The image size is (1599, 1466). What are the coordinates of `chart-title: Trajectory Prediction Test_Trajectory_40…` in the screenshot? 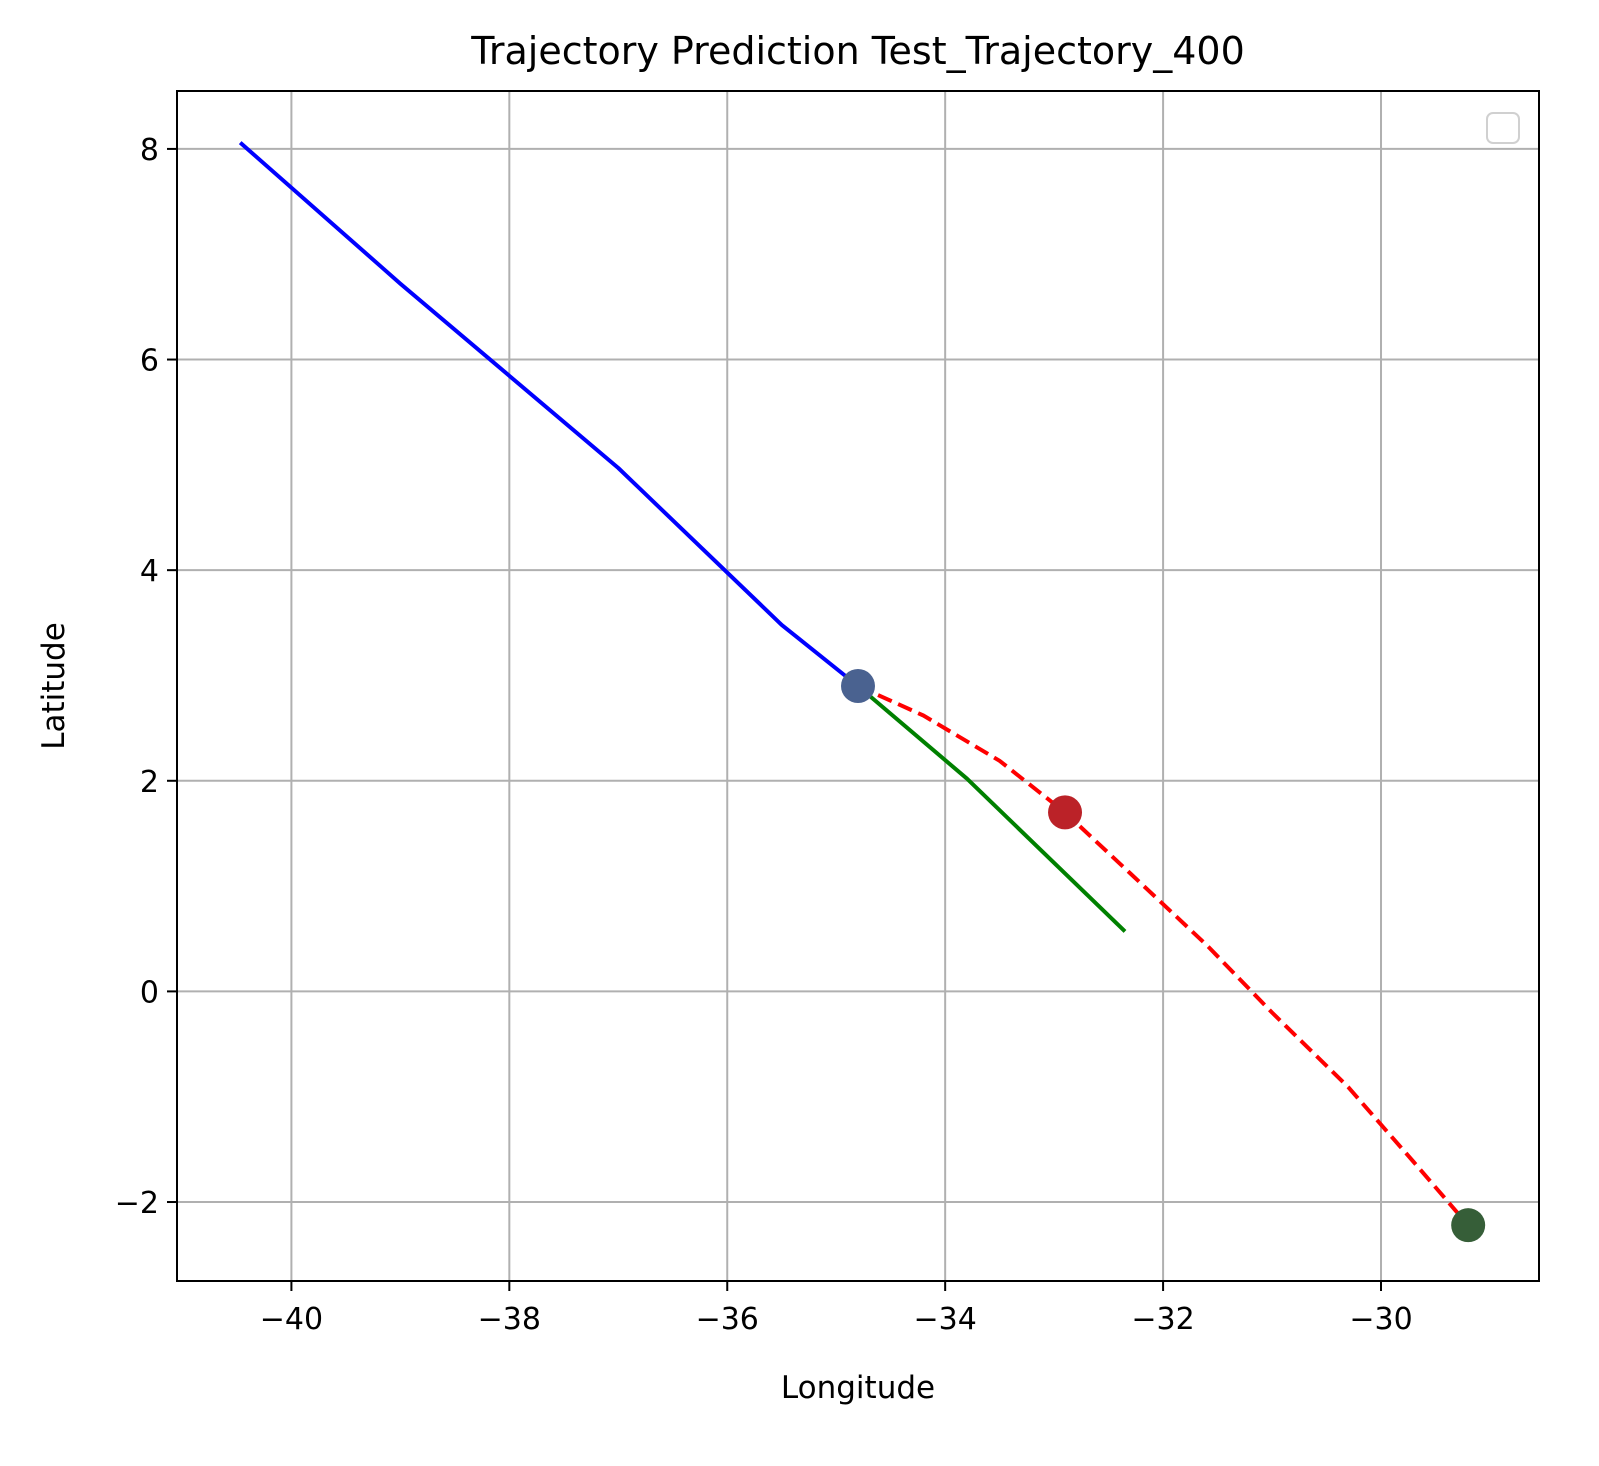 It's located at (857, 51).